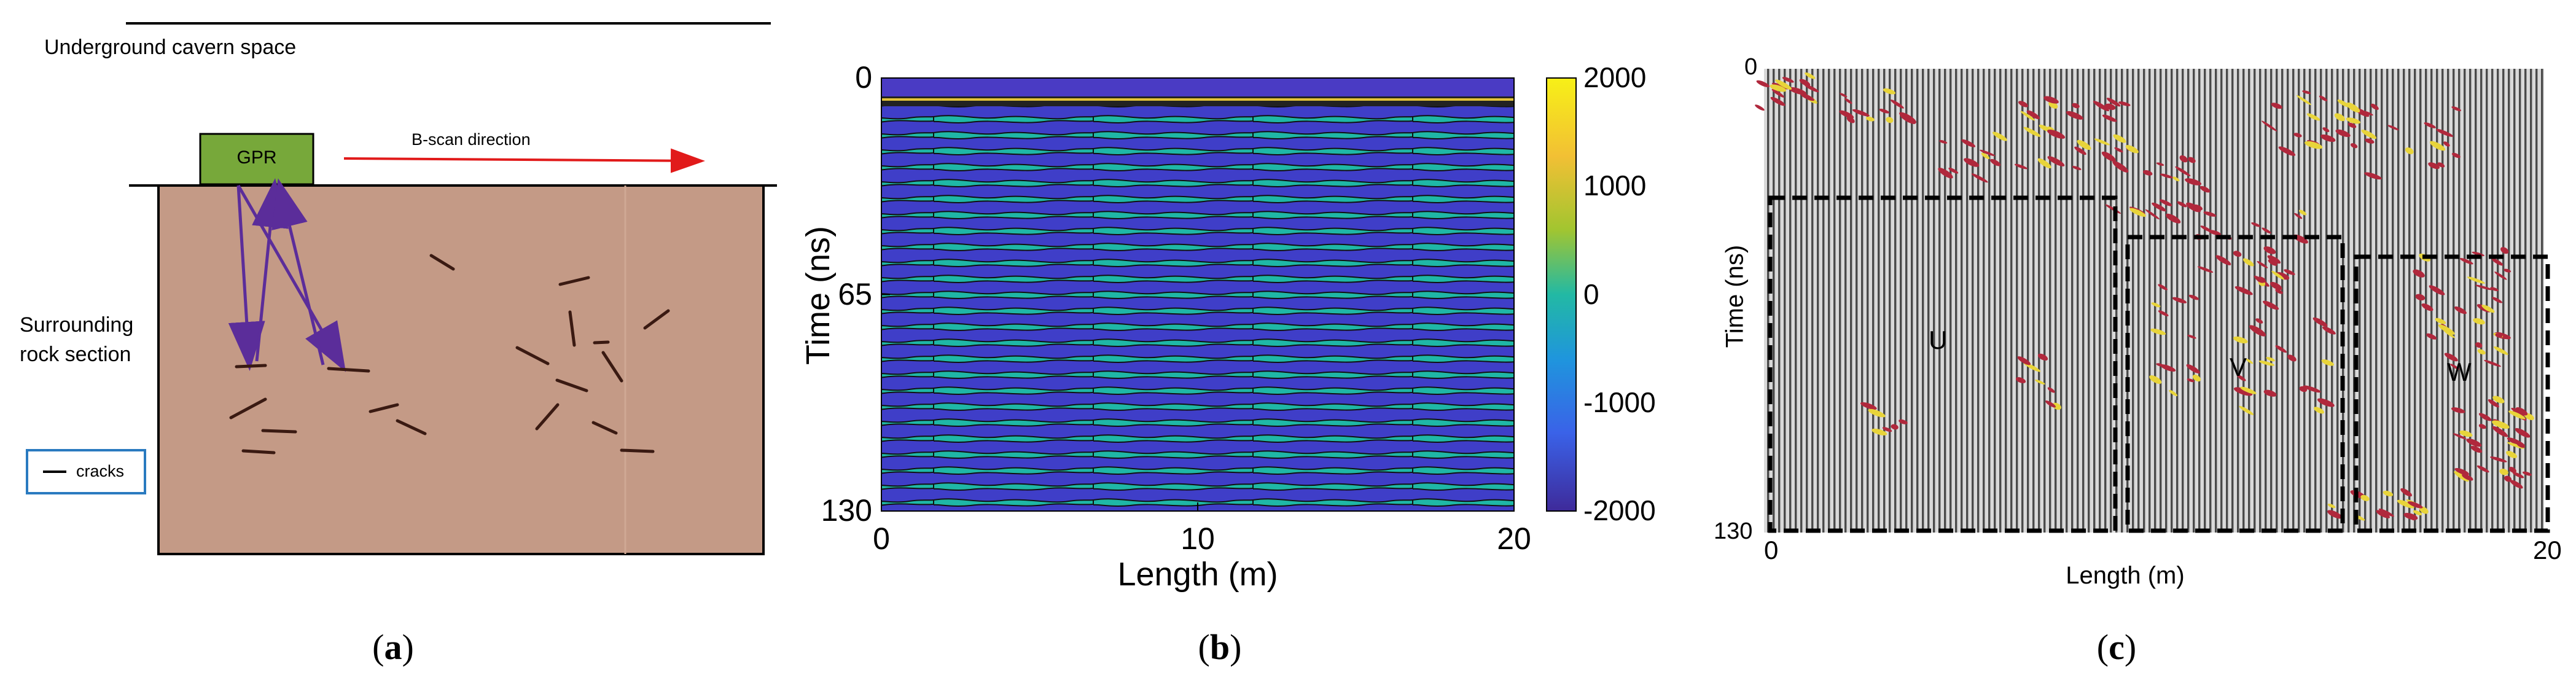 The width and height of the screenshot is (2576, 691). Describe the element at coordinates (1615, 186) in the screenshot. I see `b-colorbar-tick-label: 1000` at that location.